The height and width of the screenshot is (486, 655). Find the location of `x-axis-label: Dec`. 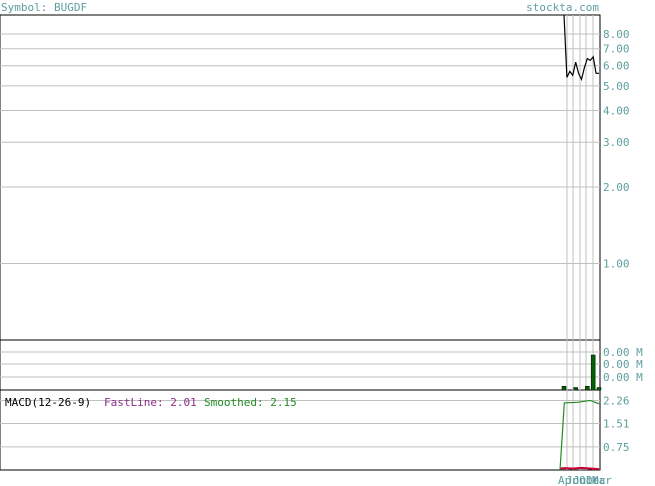

x-axis-label: Dec is located at coordinates (596, 480).